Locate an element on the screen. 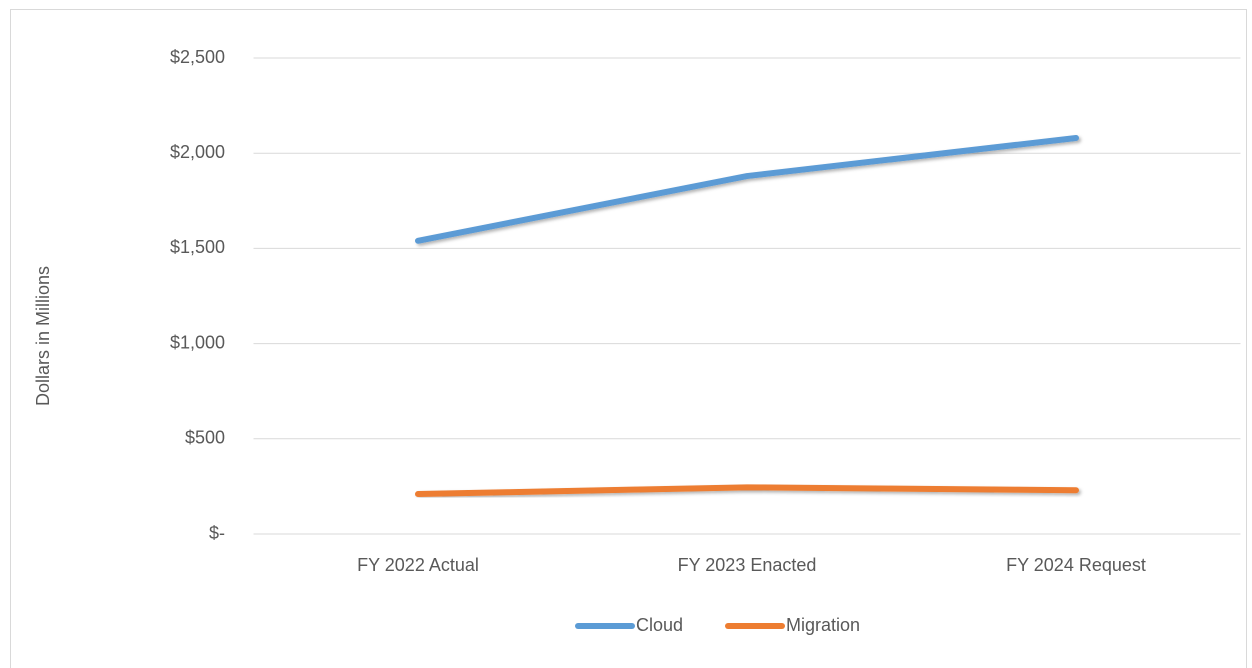  x-tick-label: FY 2024 Request is located at coordinates (1076, 565).